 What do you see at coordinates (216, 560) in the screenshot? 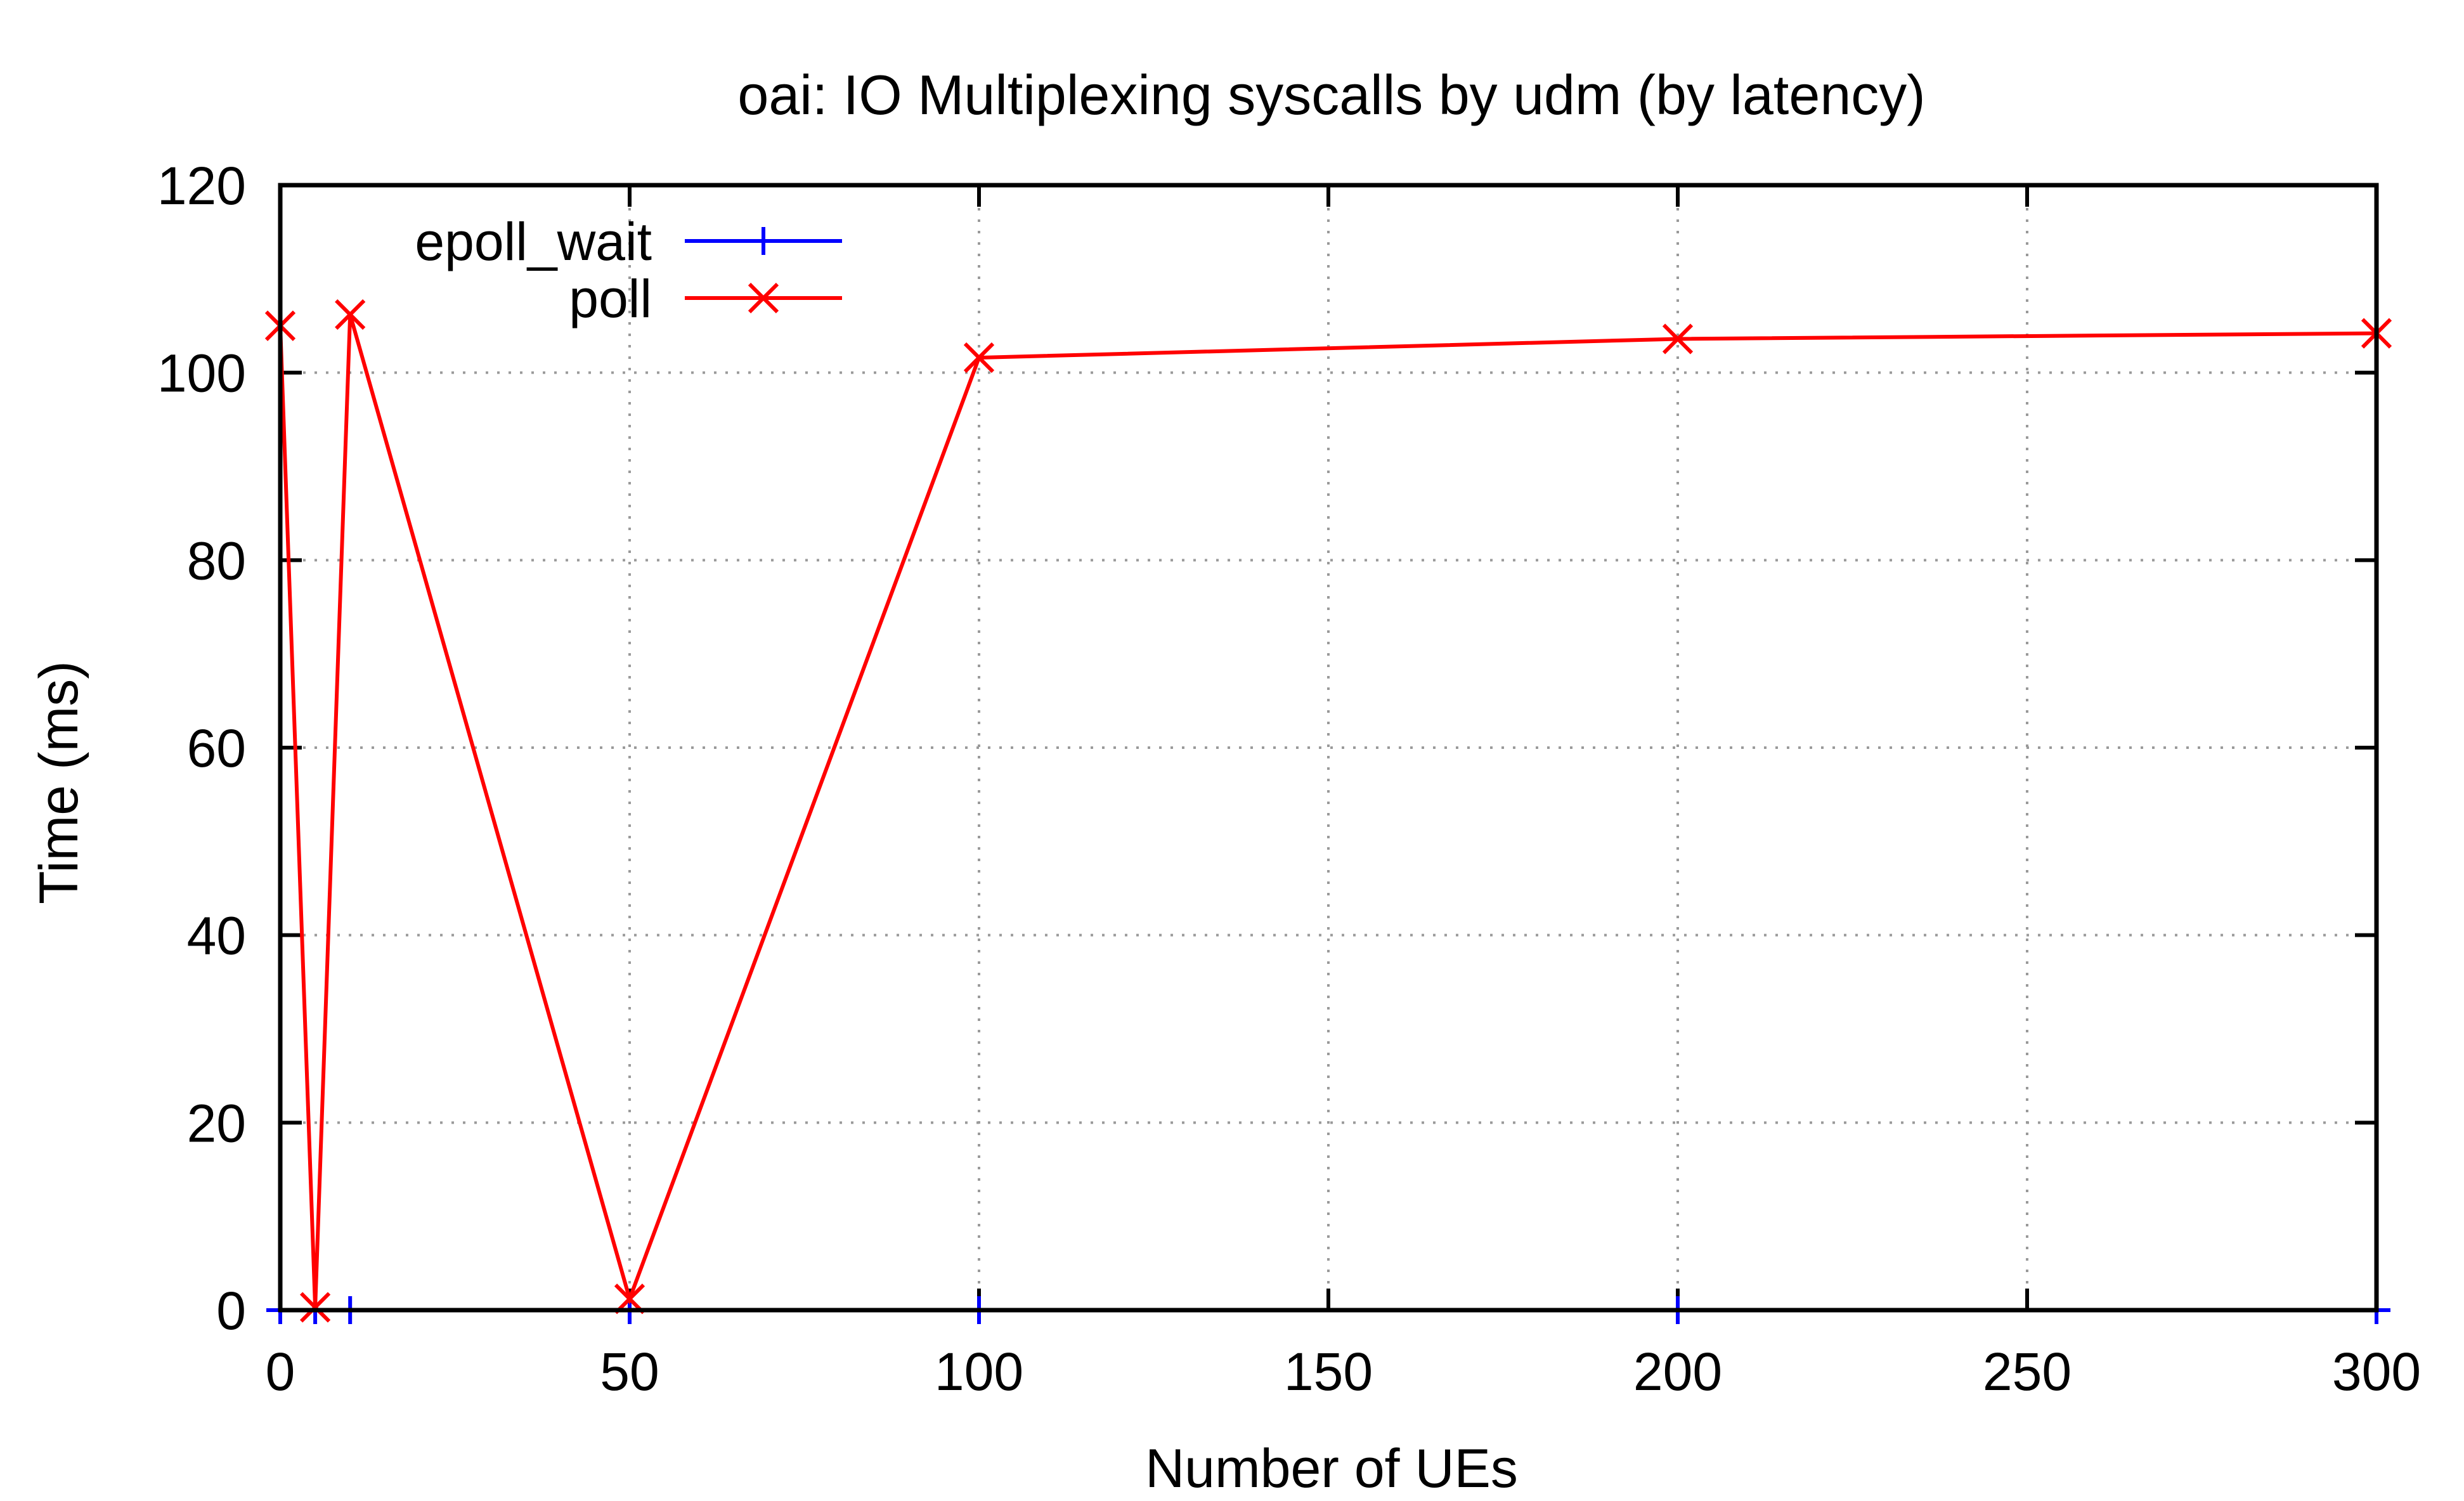
I see `y-tick-label: 80` at bounding box center [216, 560].